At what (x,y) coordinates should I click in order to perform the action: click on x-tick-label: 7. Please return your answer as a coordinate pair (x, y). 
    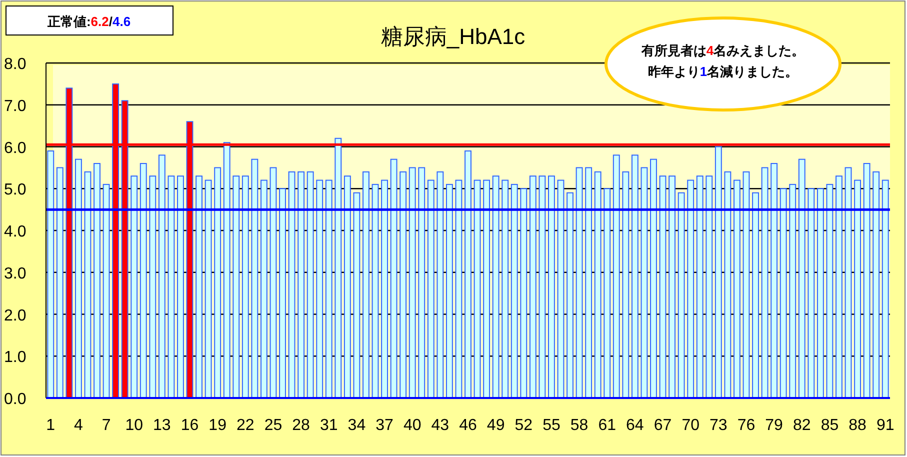
    Looking at the image, I should click on (106, 425).